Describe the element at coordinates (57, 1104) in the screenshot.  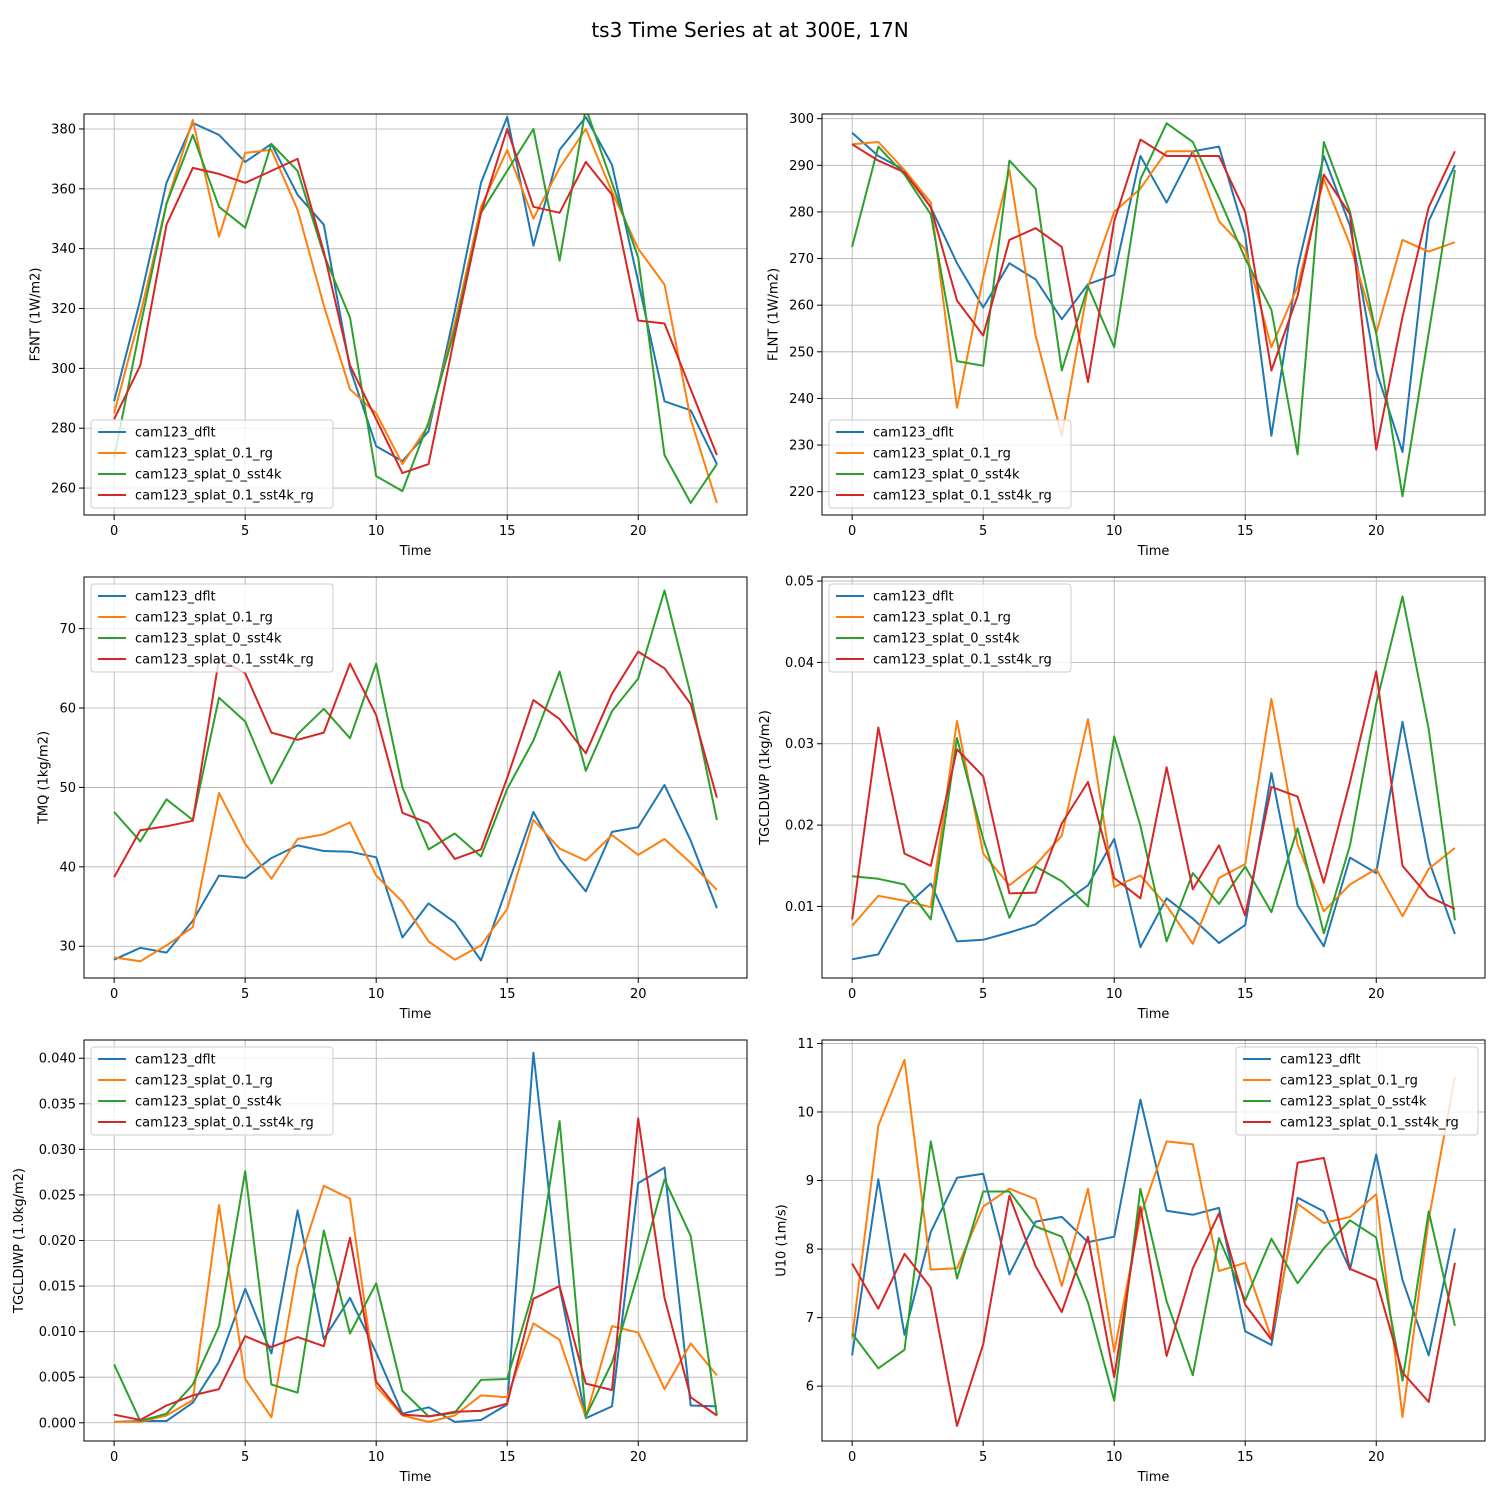
I see `y-tick-label: 0.035` at that location.